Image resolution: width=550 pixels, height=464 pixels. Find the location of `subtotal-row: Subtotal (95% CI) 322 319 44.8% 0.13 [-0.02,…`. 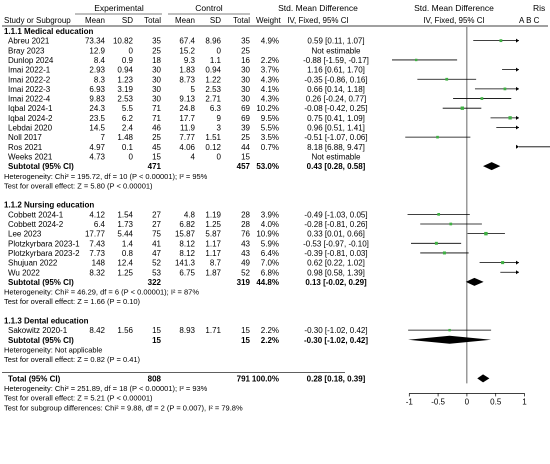

subtotal-row: Subtotal (95% CI) 322 319 44.8% 0.13 [-0.02,… is located at coordinates (187, 282).